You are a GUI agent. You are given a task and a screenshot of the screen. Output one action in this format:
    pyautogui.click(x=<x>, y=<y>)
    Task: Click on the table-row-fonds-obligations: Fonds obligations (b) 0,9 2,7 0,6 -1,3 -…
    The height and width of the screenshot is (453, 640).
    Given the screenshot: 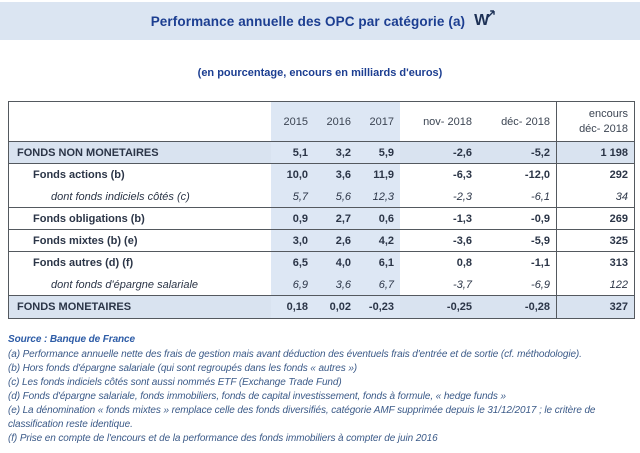 What is the action you would take?
    pyautogui.click(x=321, y=219)
    